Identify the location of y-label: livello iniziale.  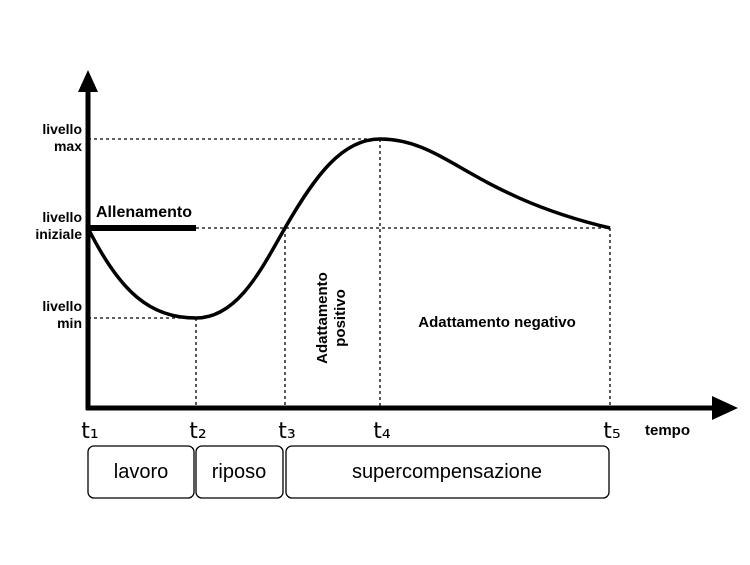
(58, 225).